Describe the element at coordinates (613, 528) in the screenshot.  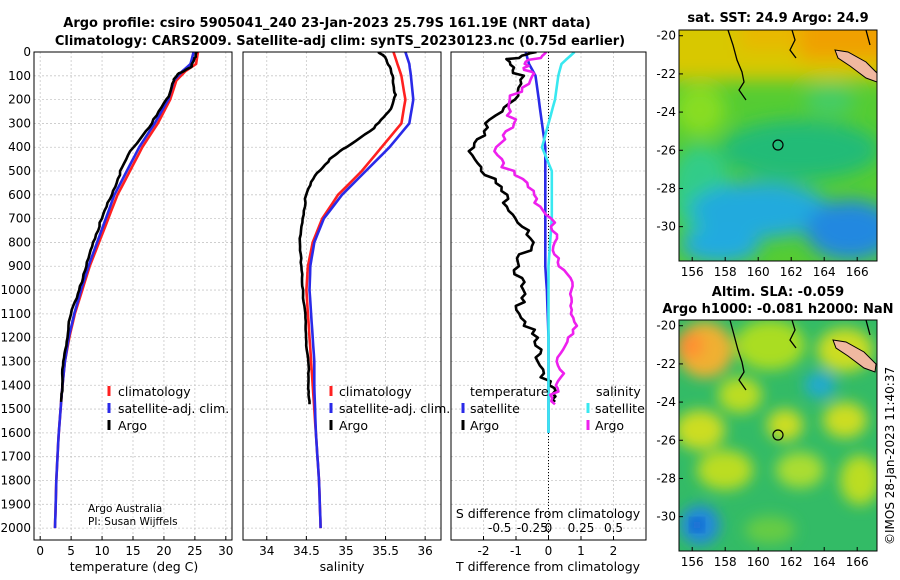
I see `x-tick-label-top: 0.5` at that location.